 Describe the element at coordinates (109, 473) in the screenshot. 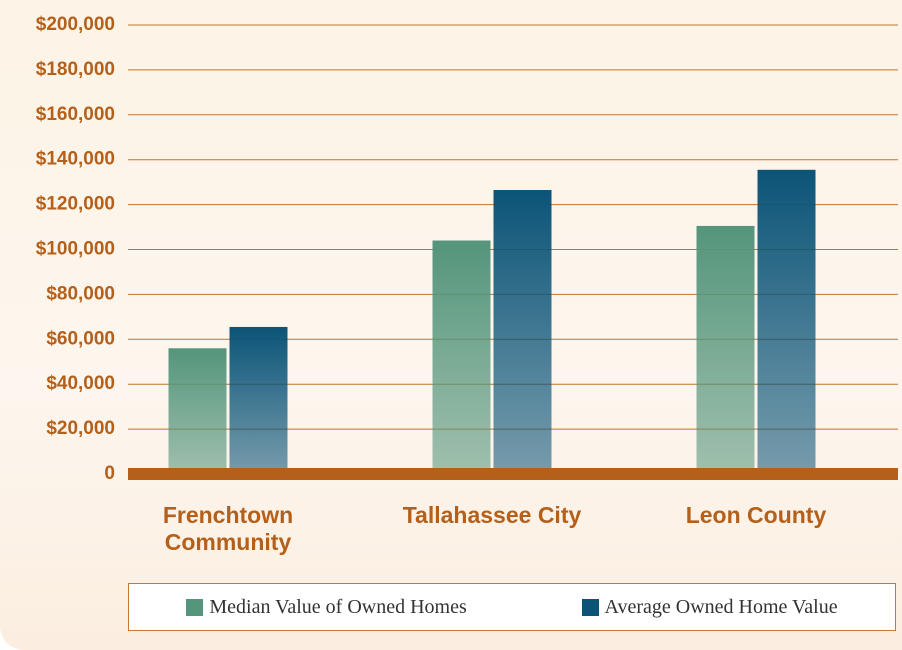

I see `y-tick-label: 0` at that location.